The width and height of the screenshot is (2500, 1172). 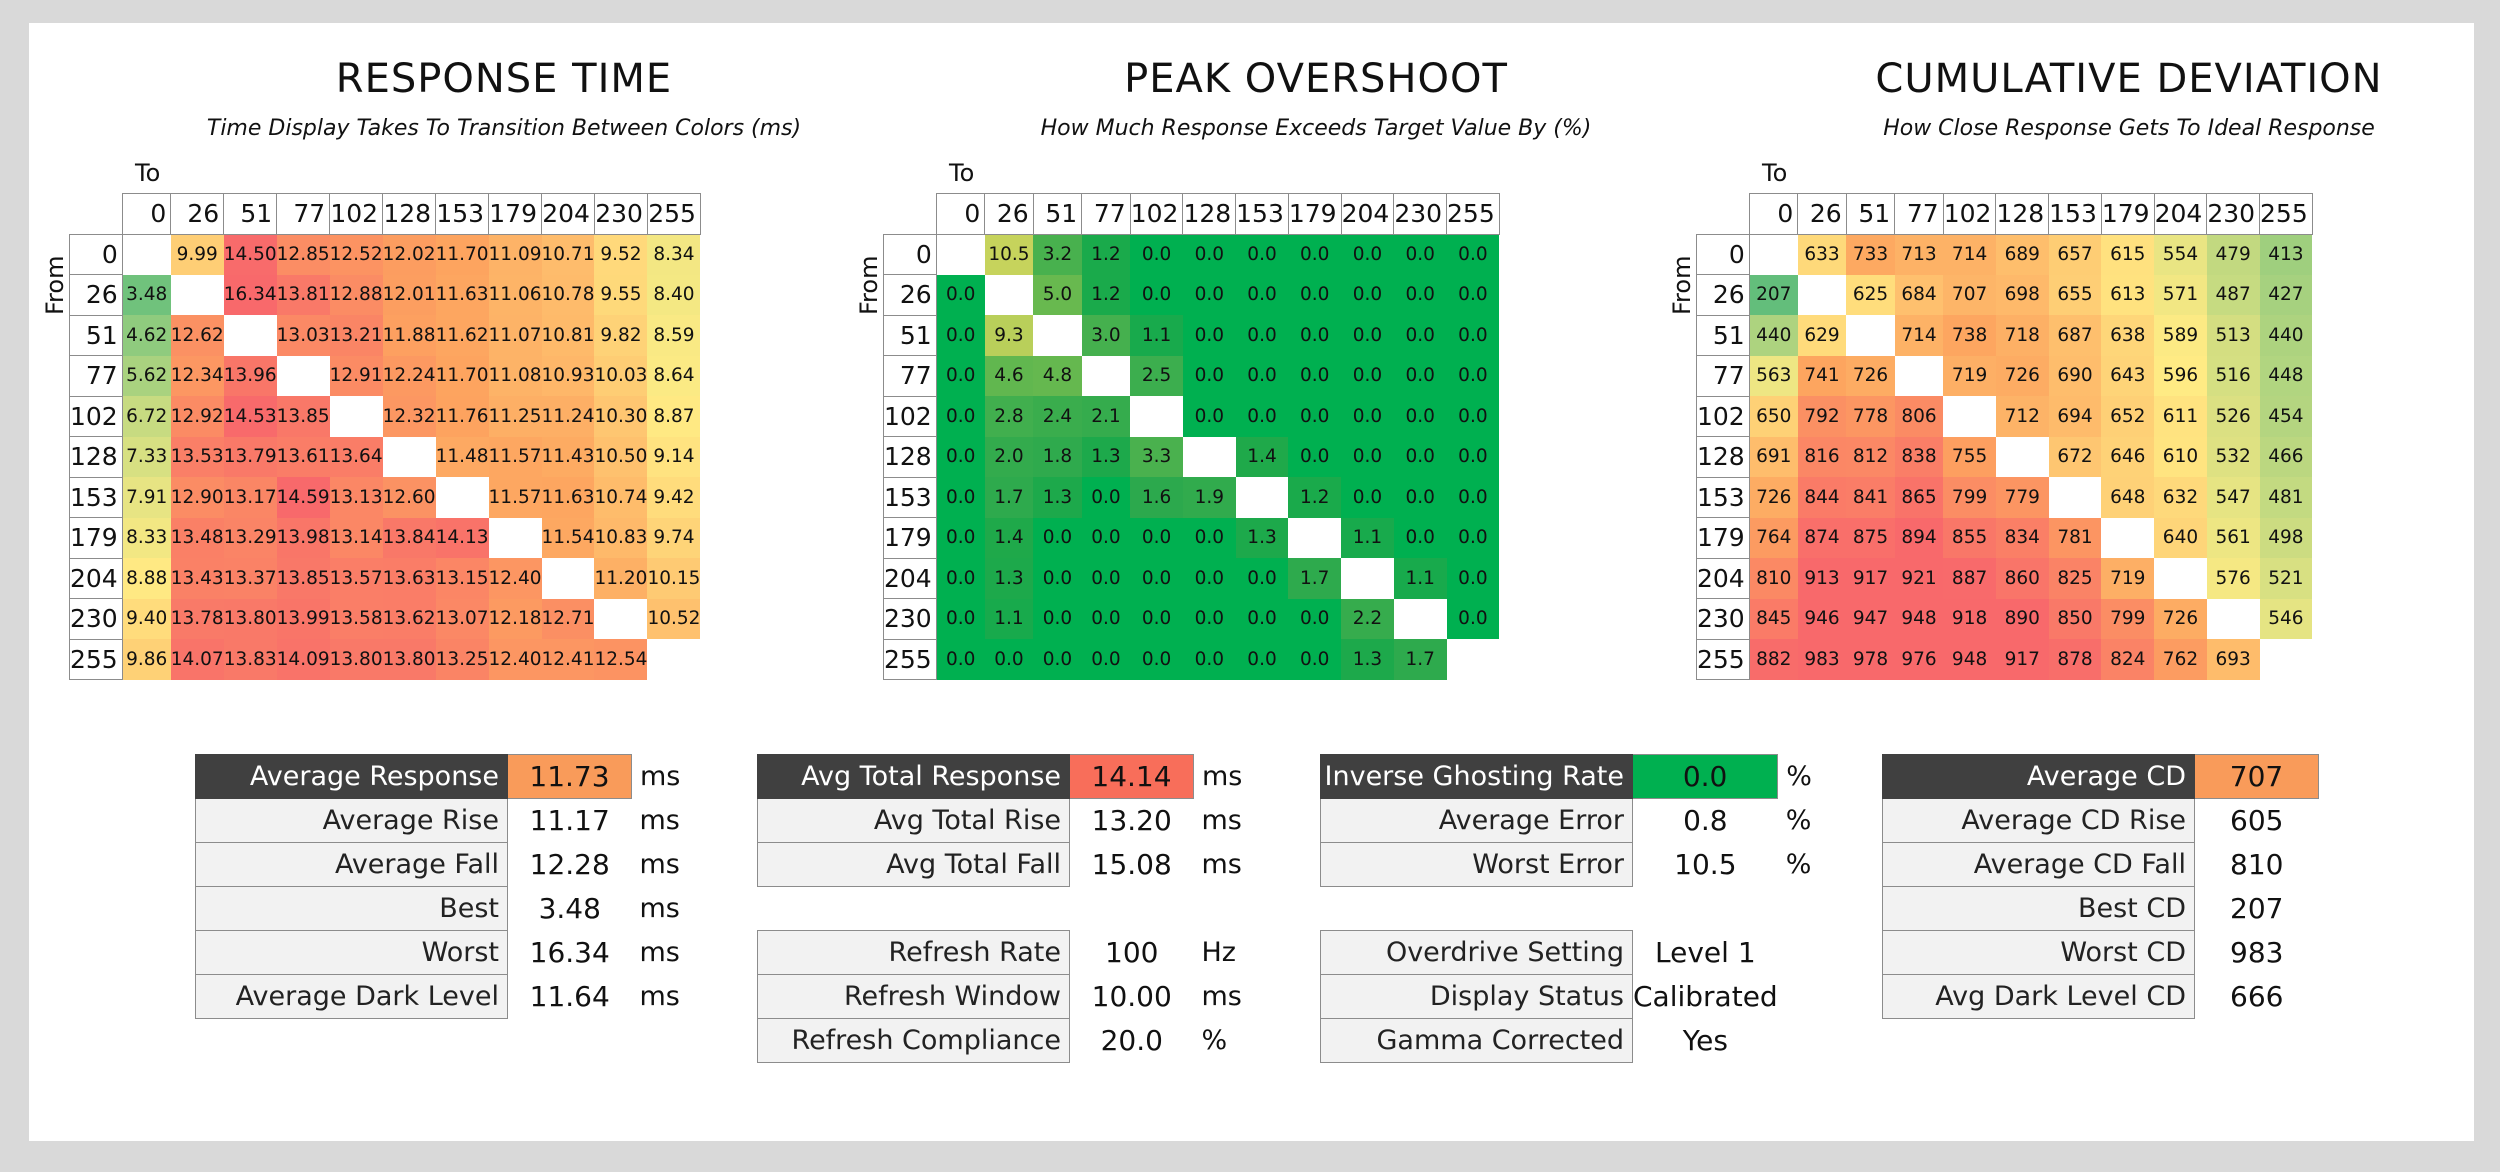 What do you see at coordinates (356, 254) in the screenshot?
I see `heatmap-cell: 12.52` at bounding box center [356, 254].